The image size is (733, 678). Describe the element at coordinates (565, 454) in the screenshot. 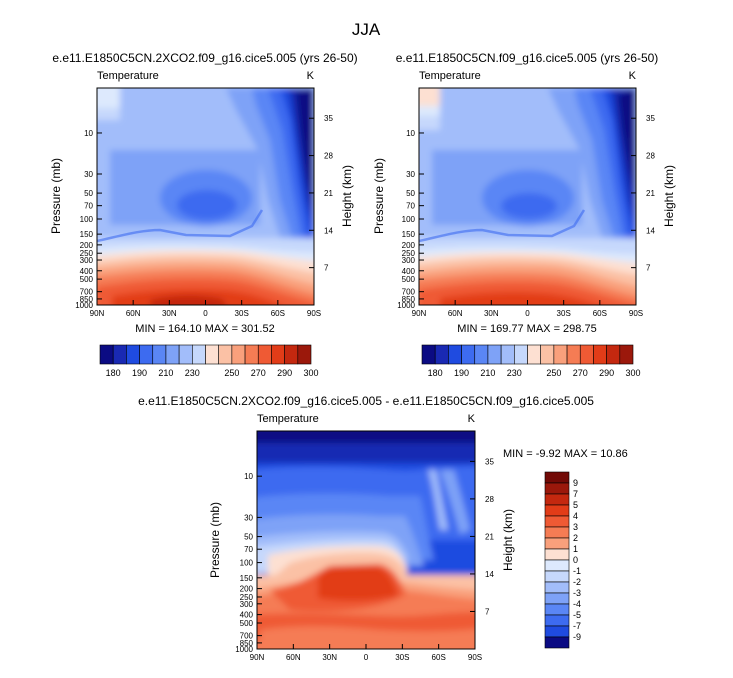

I see `min-max-stats: MIN = -9.92 MAX = 10.86` at that location.